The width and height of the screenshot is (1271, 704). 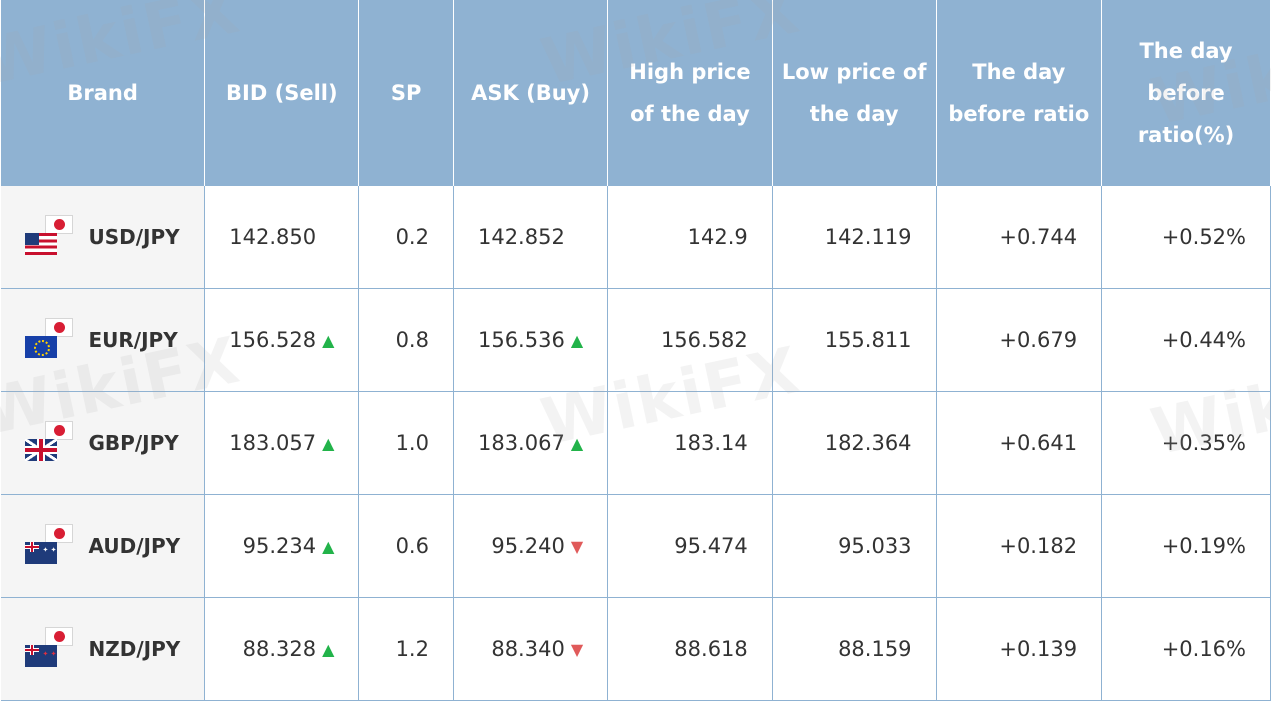 What do you see at coordinates (690, 93) in the screenshot?
I see `header-high: High price of the day` at bounding box center [690, 93].